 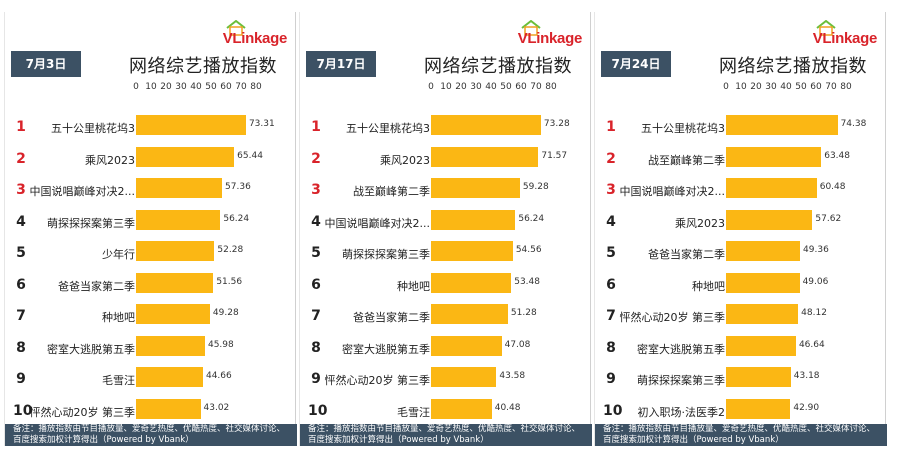 I want to click on bar-row: 10 毛雪汪 40.48, so click(x=446, y=411).